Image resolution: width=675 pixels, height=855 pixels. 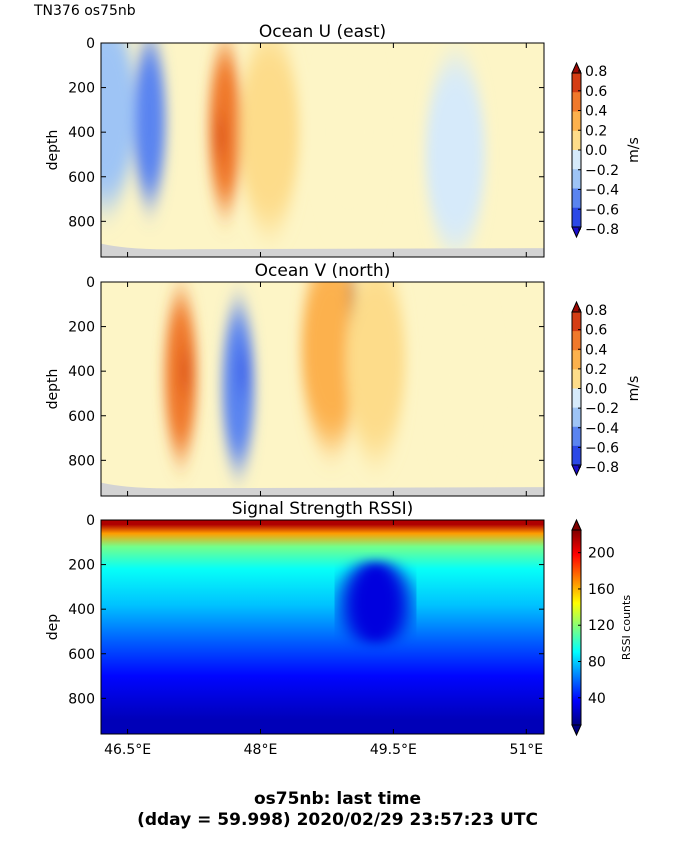 I want to click on colorbar-tick-label: 40, so click(x=597, y=699).